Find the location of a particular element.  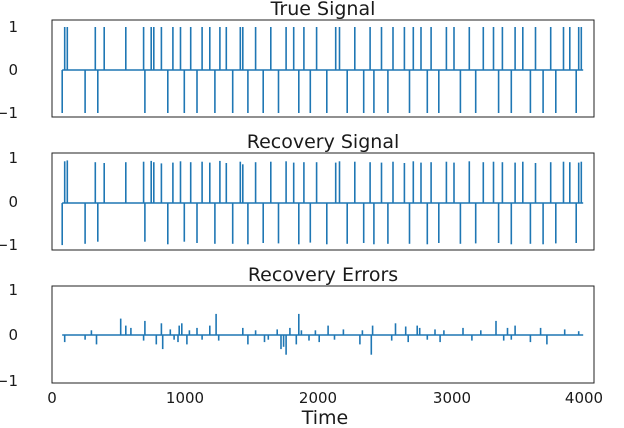

panel-title: True Signal is located at coordinates (323, 10).